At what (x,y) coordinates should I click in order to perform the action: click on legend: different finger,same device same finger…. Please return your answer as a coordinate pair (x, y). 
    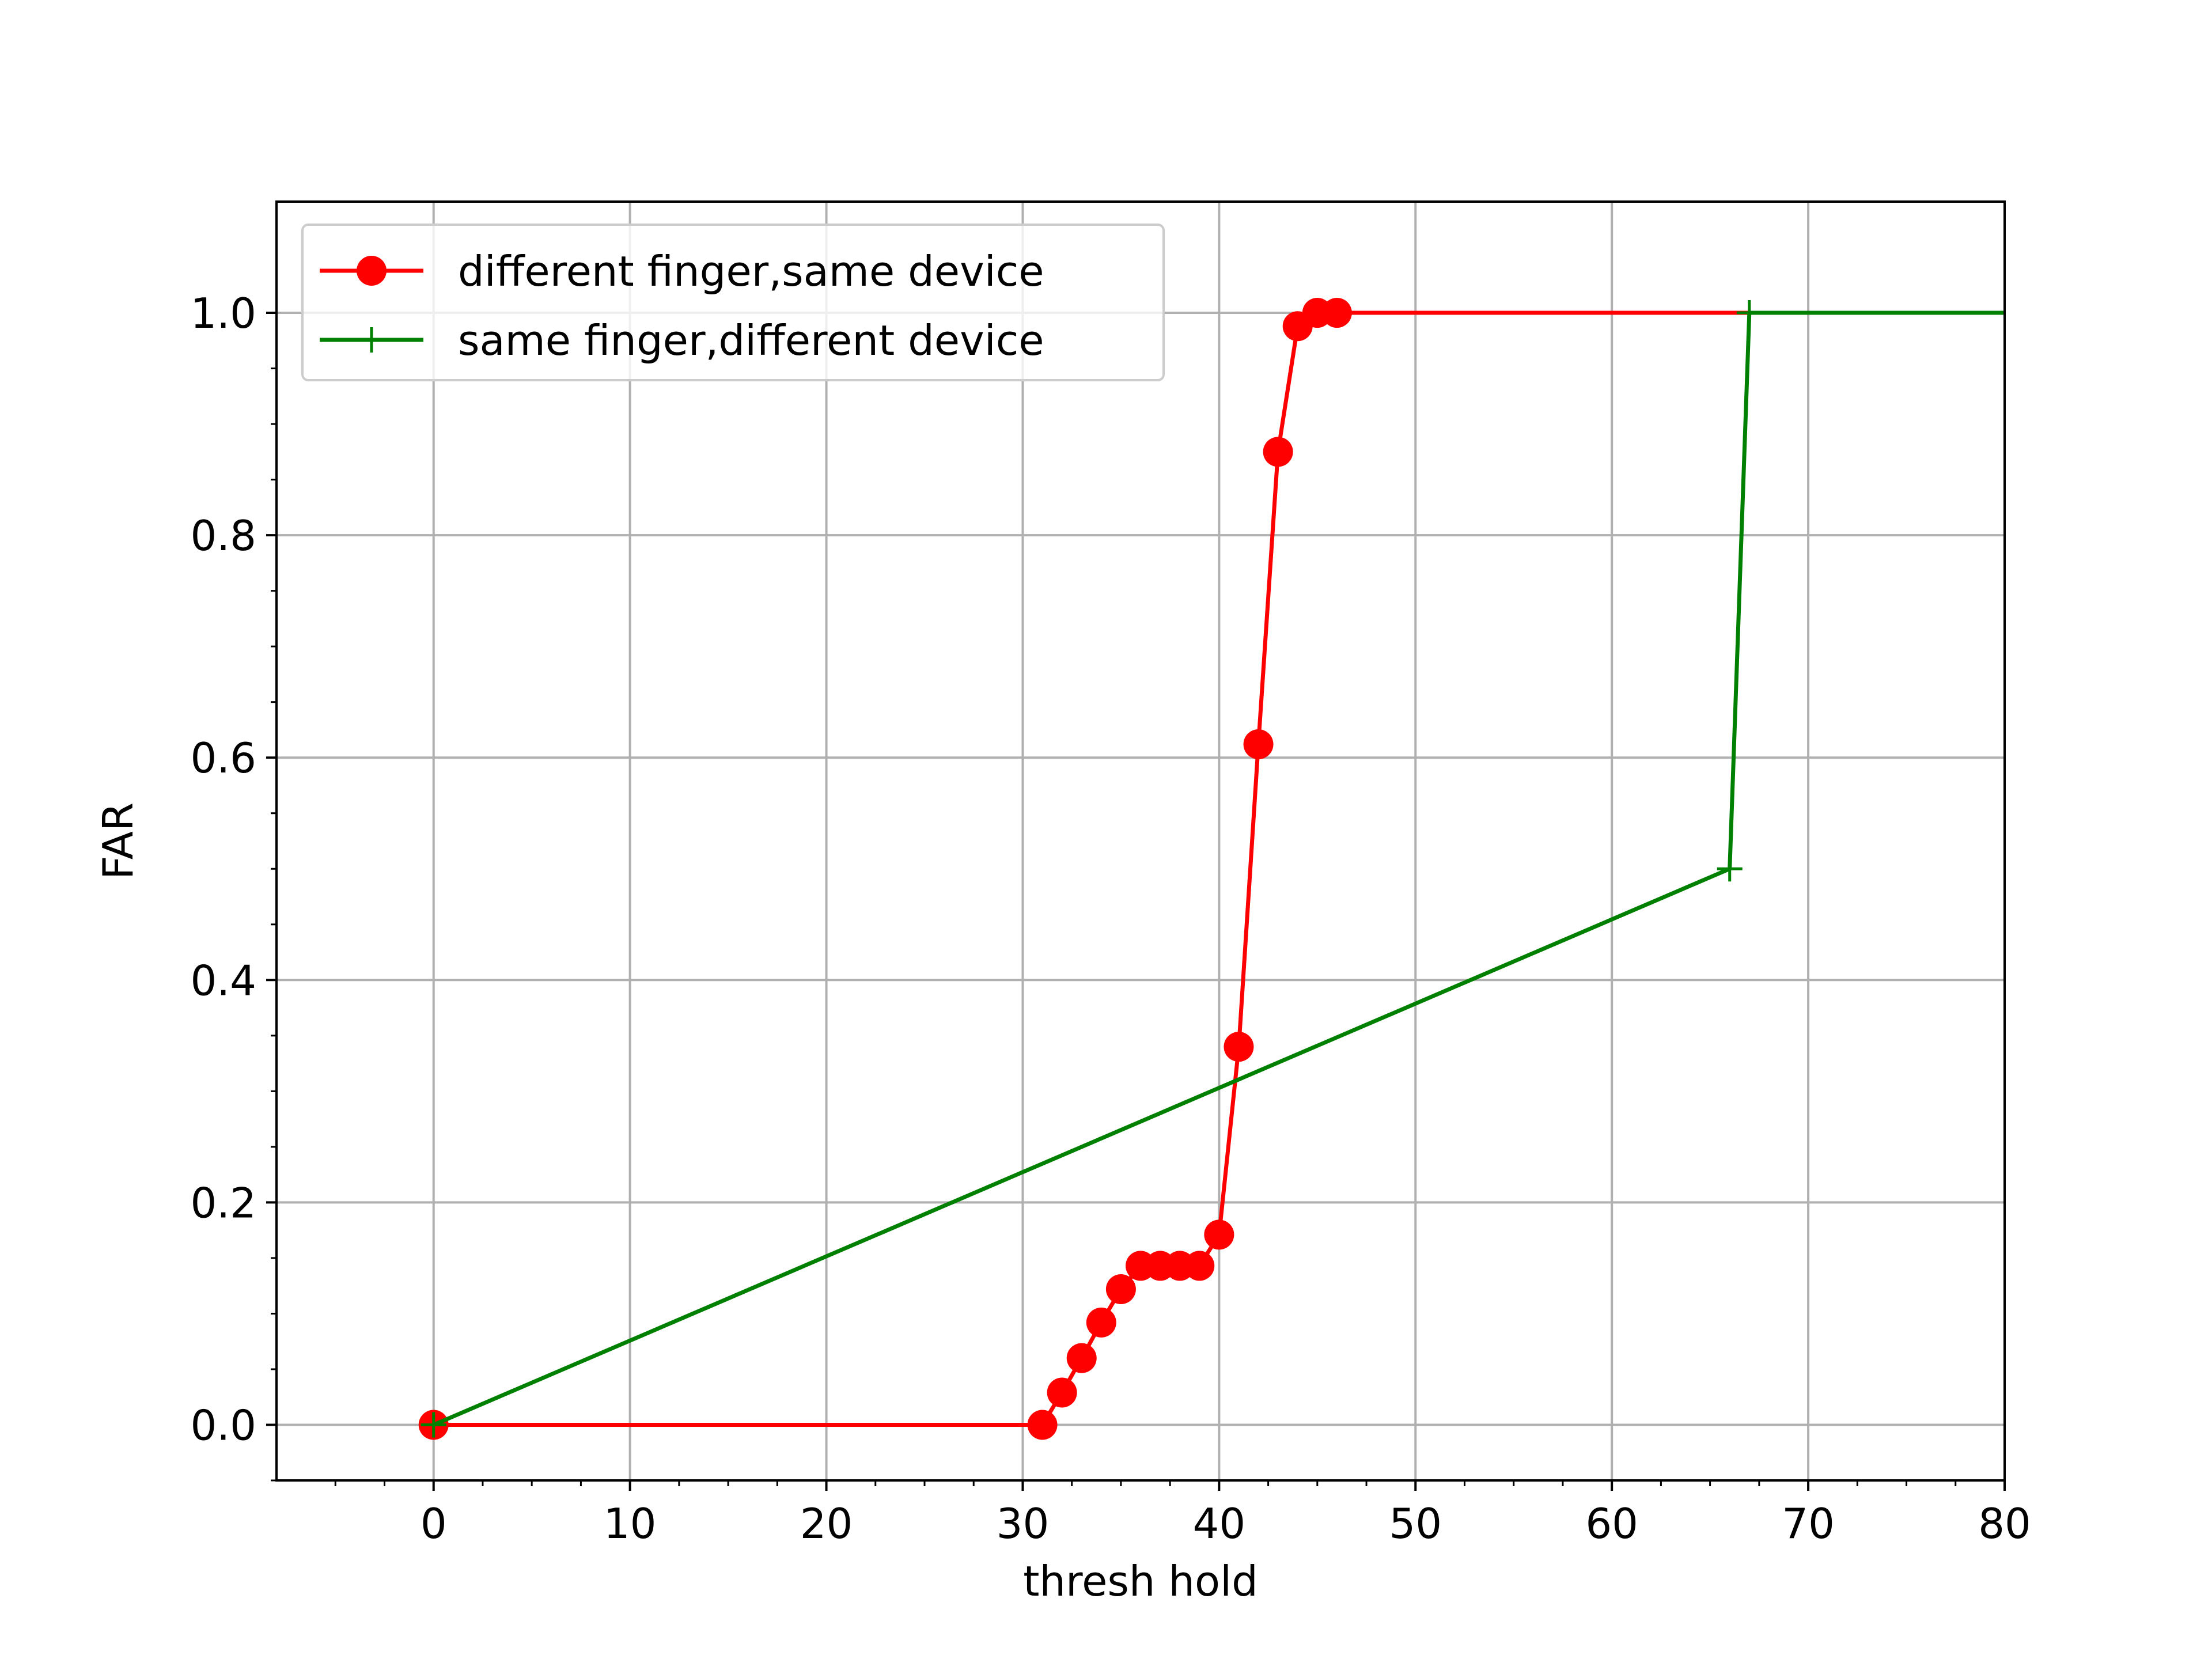
    Looking at the image, I should click on (733, 302).